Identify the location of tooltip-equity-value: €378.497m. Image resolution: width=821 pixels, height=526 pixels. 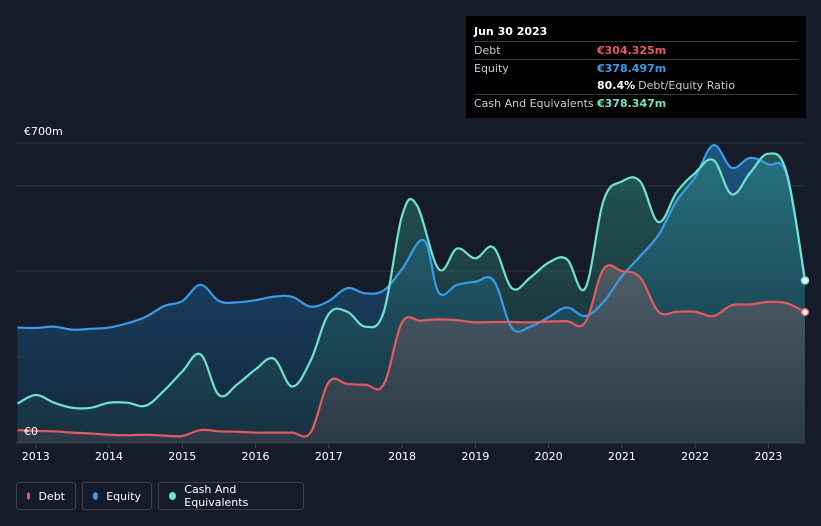
(632, 68).